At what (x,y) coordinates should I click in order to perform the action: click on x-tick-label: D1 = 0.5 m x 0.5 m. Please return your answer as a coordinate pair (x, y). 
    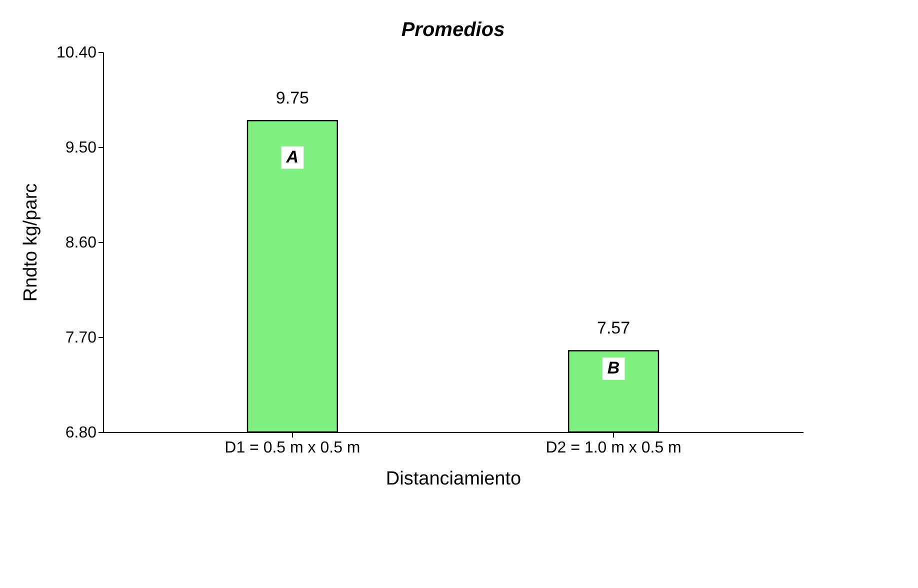
    Looking at the image, I should click on (292, 448).